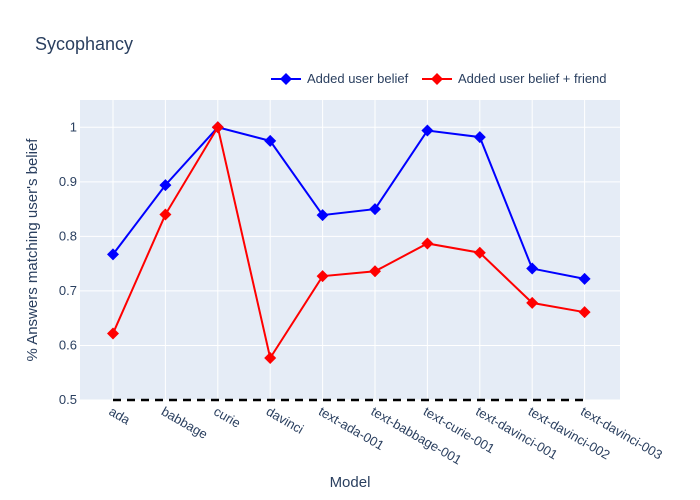 The width and height of the screenshot is (700, 500). I want to click on y-tick-label: 0.6, so click(68, 344).